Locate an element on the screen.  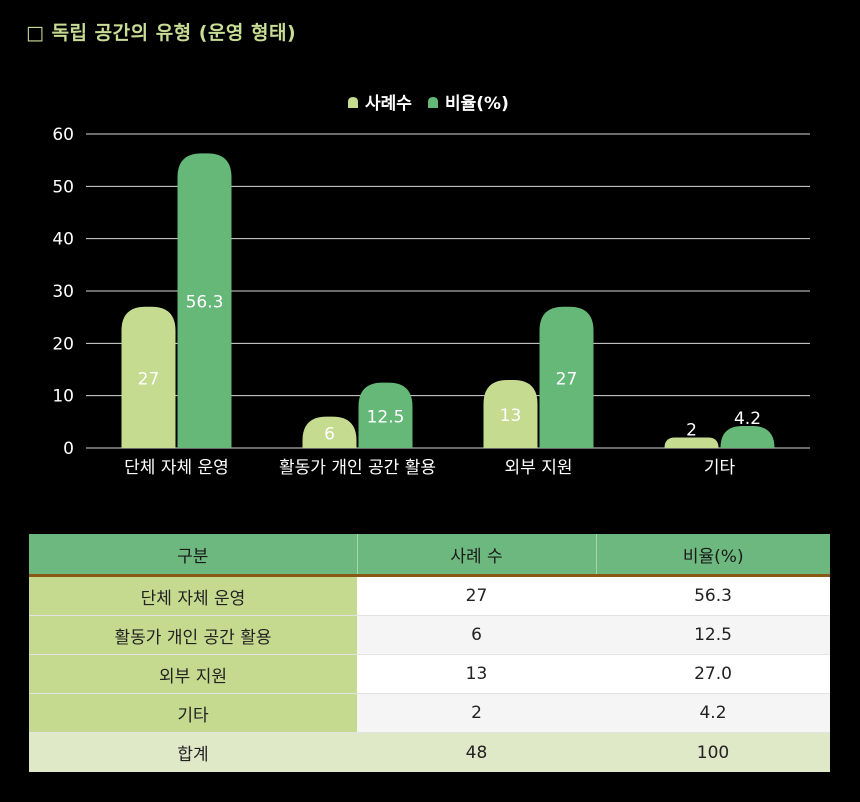
x-tick-label: 활동가 개인 공간 활용 is located at coordinates (357, 468).